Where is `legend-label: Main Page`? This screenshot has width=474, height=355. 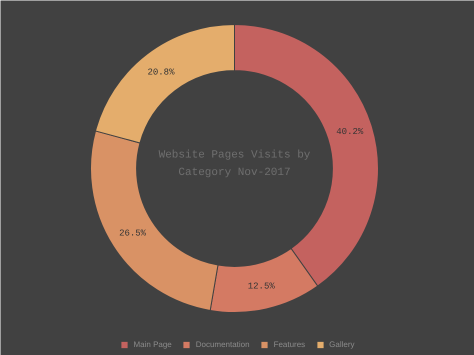
legend-label: Main Page is located at coordinates (153, 344).